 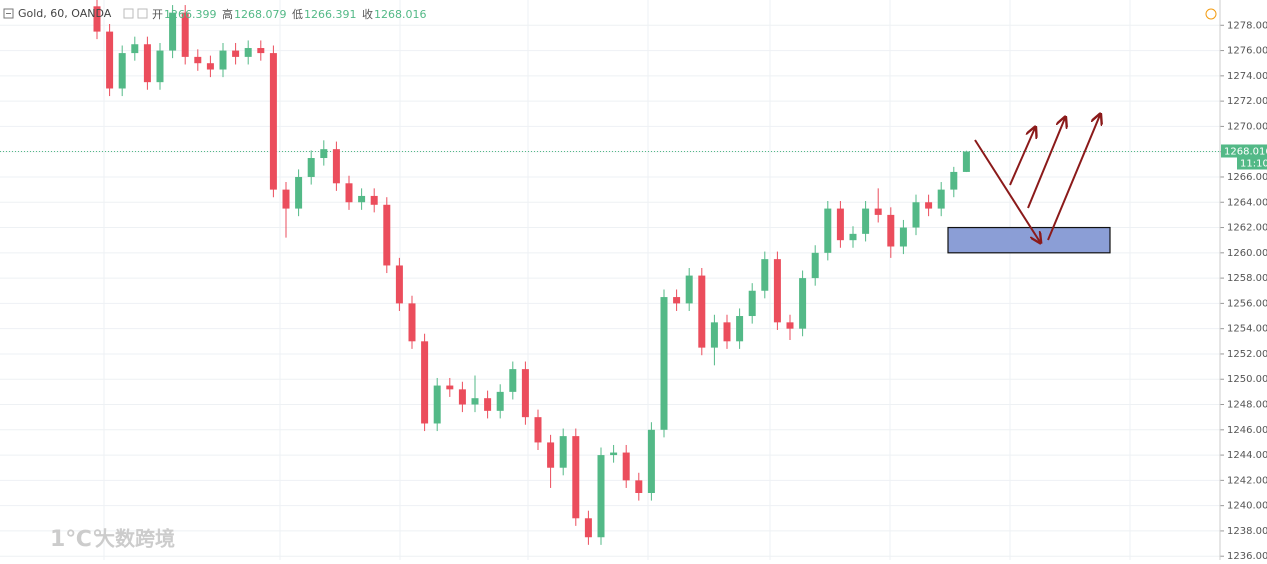 What do you see at coordinates (400, 14) in the screenshot?
I see `legend-value: 1268.016` at bounding box center [400, 14].